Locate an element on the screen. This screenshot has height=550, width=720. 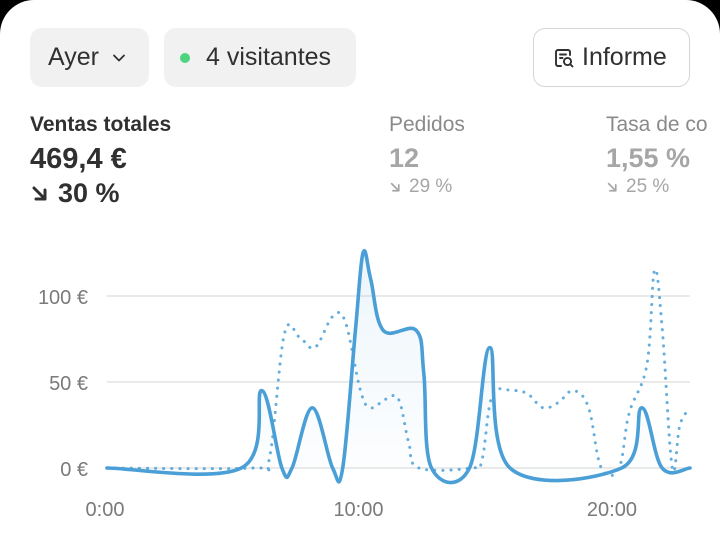
metric-change: 30 % is located at coordinates (100, 193).